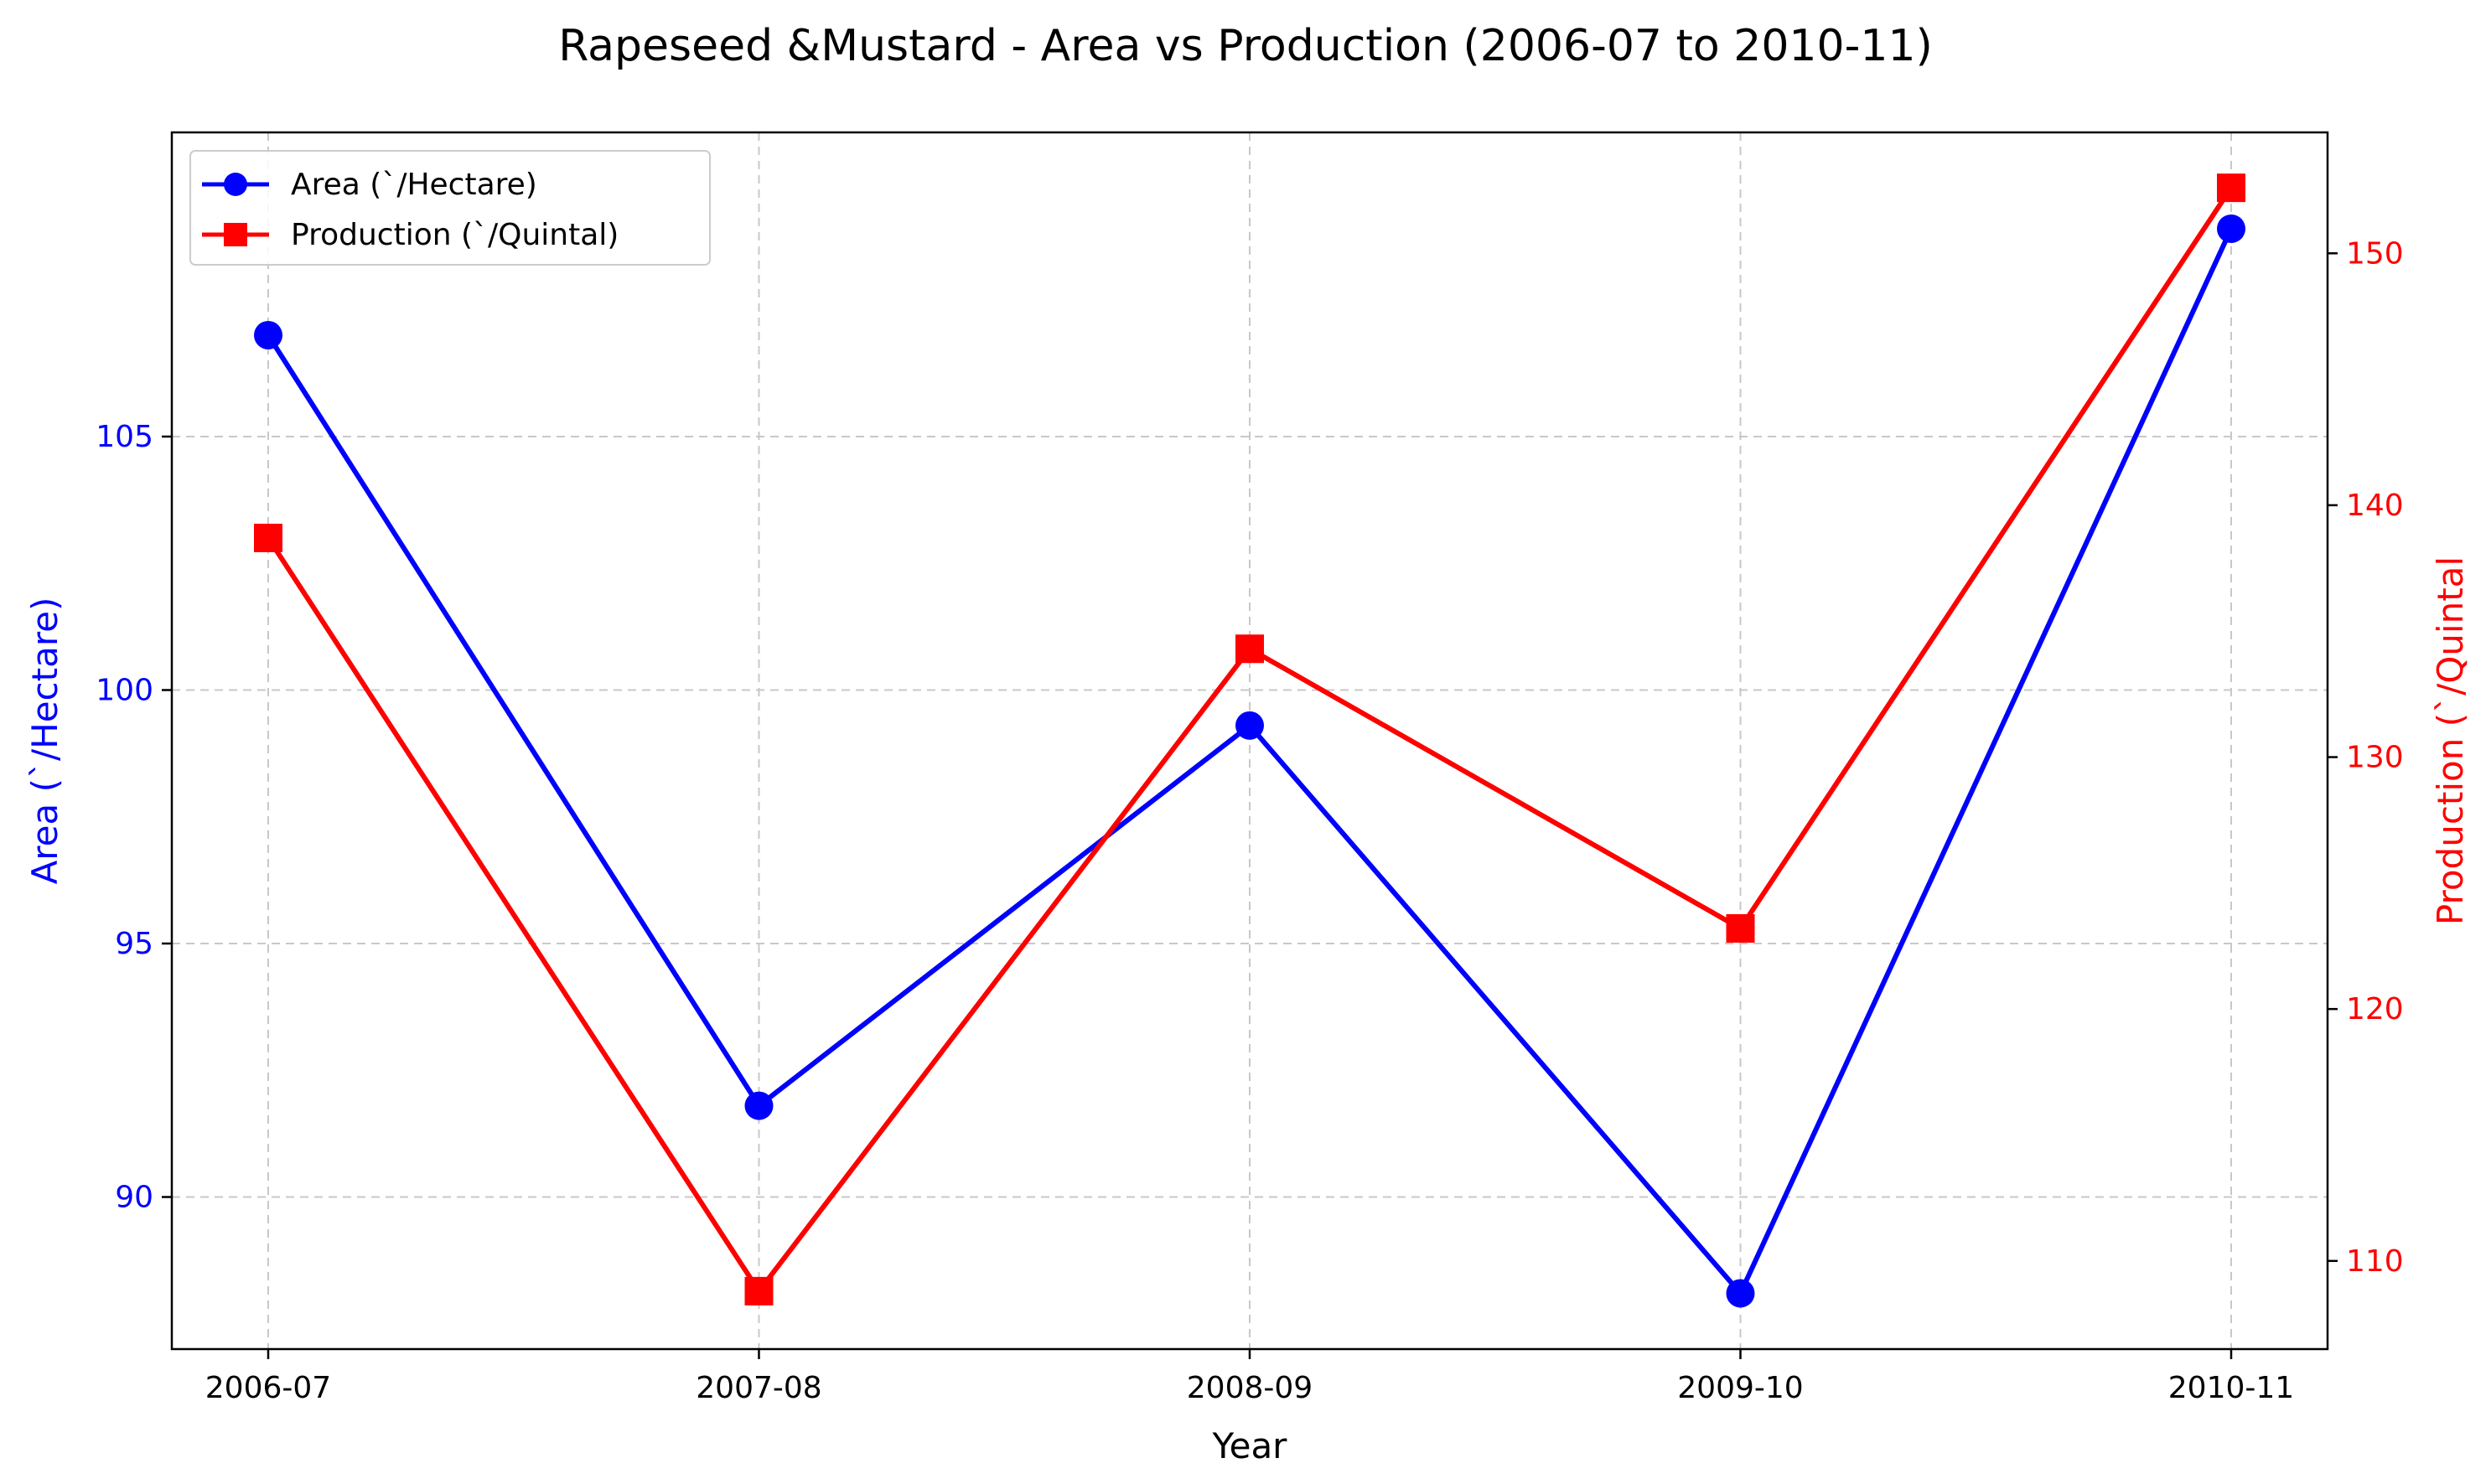  I want to click on x-axis-title: Year, so click(1250, 1445).